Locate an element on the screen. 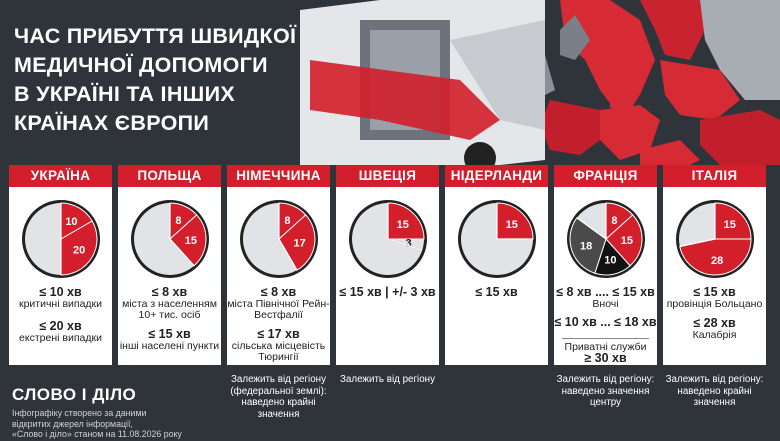  time-description: Калабрія is located at coordinates (714, 334).